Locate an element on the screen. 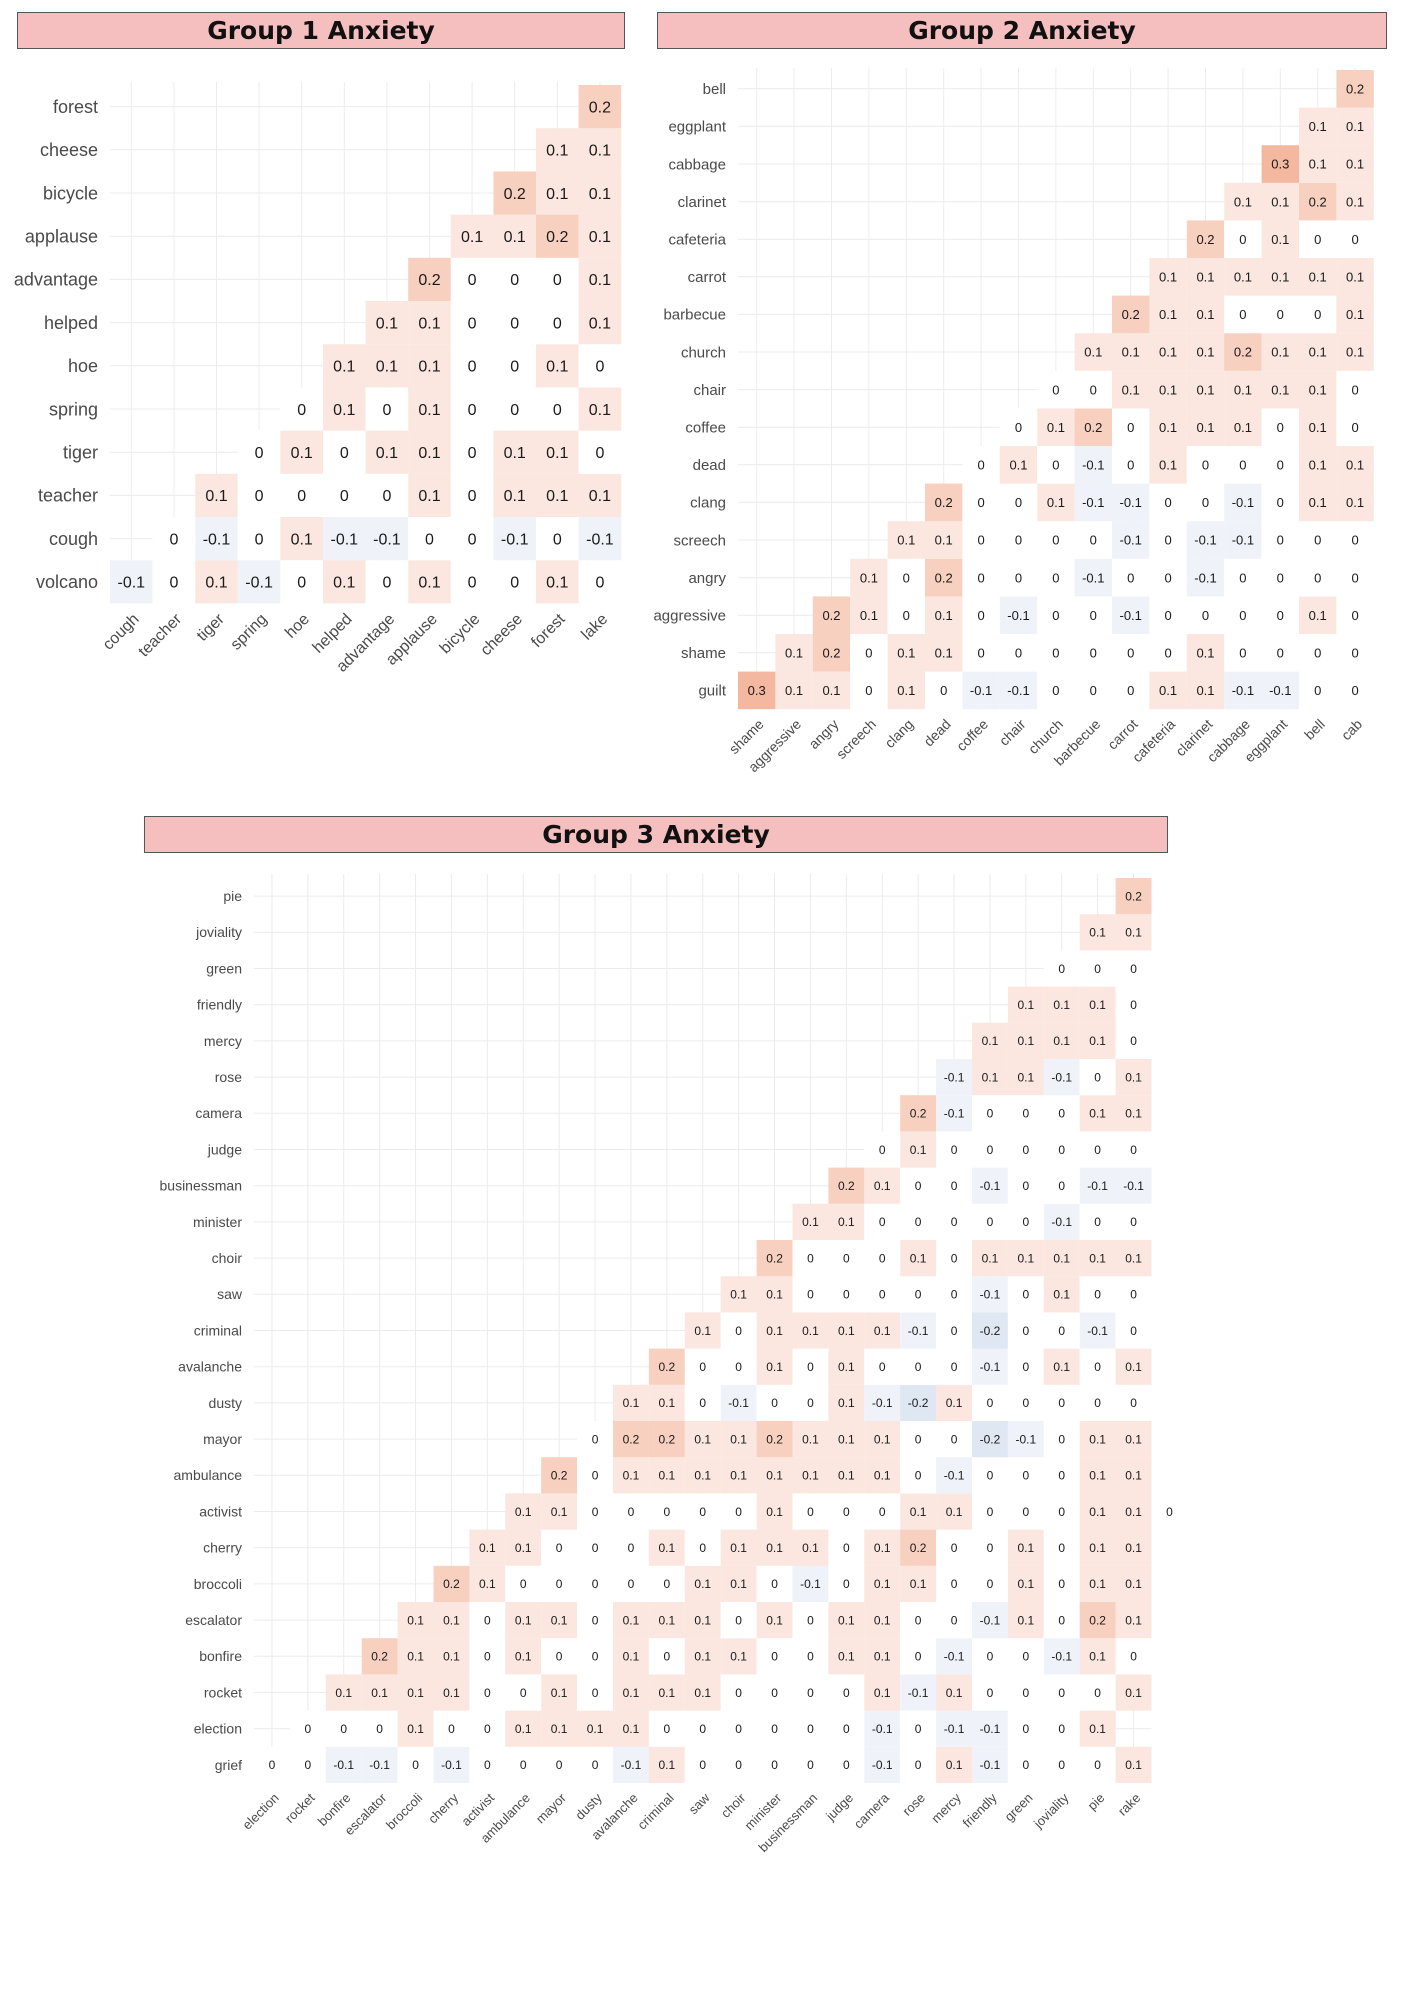 This screenshot has height=2000, width=1414. x-tick-label: dead is located at coordinates (936, 732).